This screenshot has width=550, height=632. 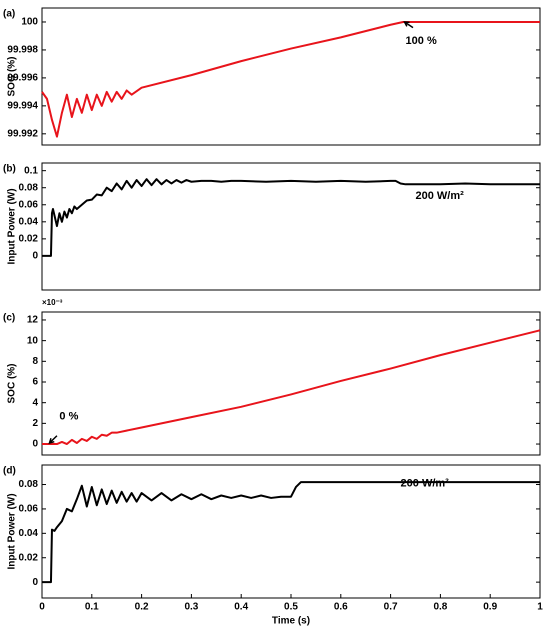 What do you see at coordinates (191, 607) in the screenshot?
I see `x-tick-label: 0.3` at bounding box center [191, 607].